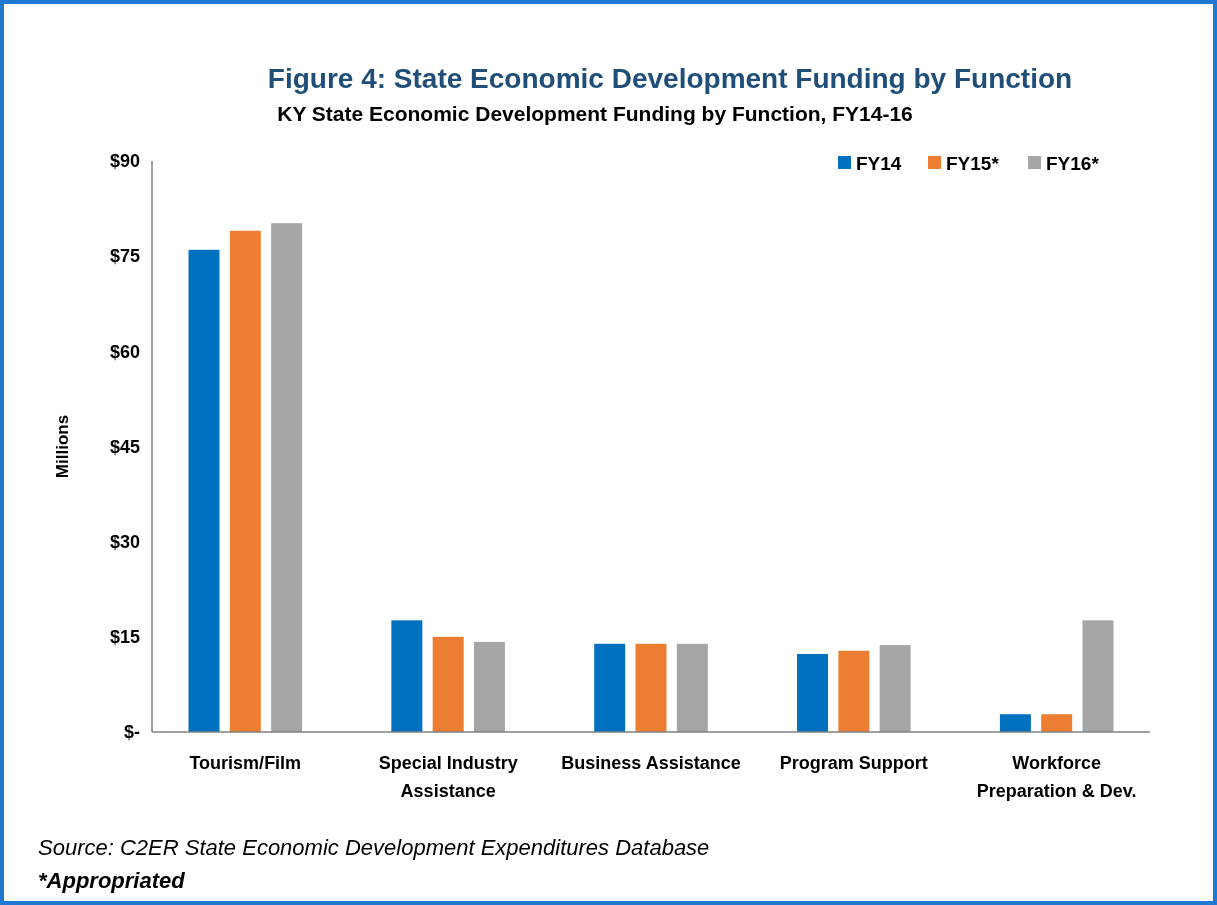 The image size is (1217, 905). Describe the element at coordinates (651, 763) in the screenshot. I see `x-tick-label: Business Assistance` at that location.